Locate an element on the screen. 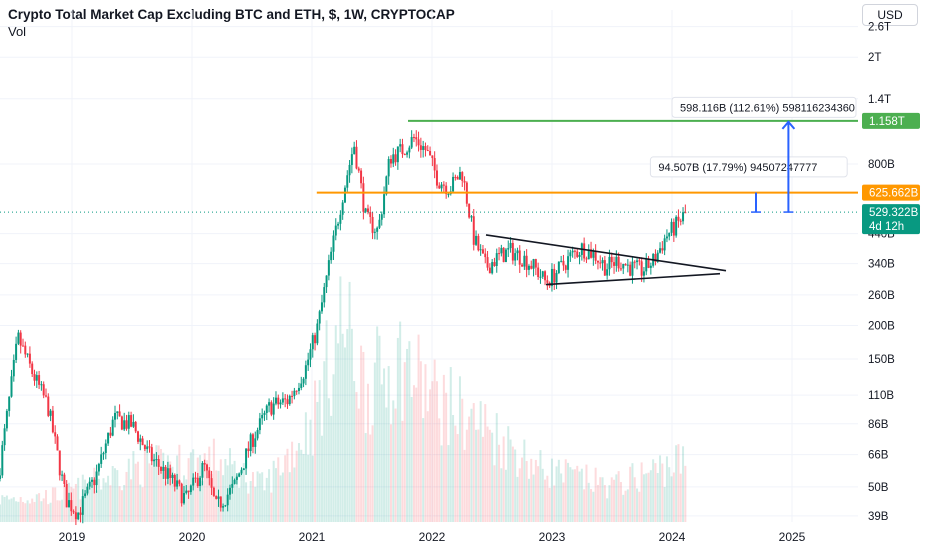  x-tick-label: 2020 is located at coordinates (192, 537).